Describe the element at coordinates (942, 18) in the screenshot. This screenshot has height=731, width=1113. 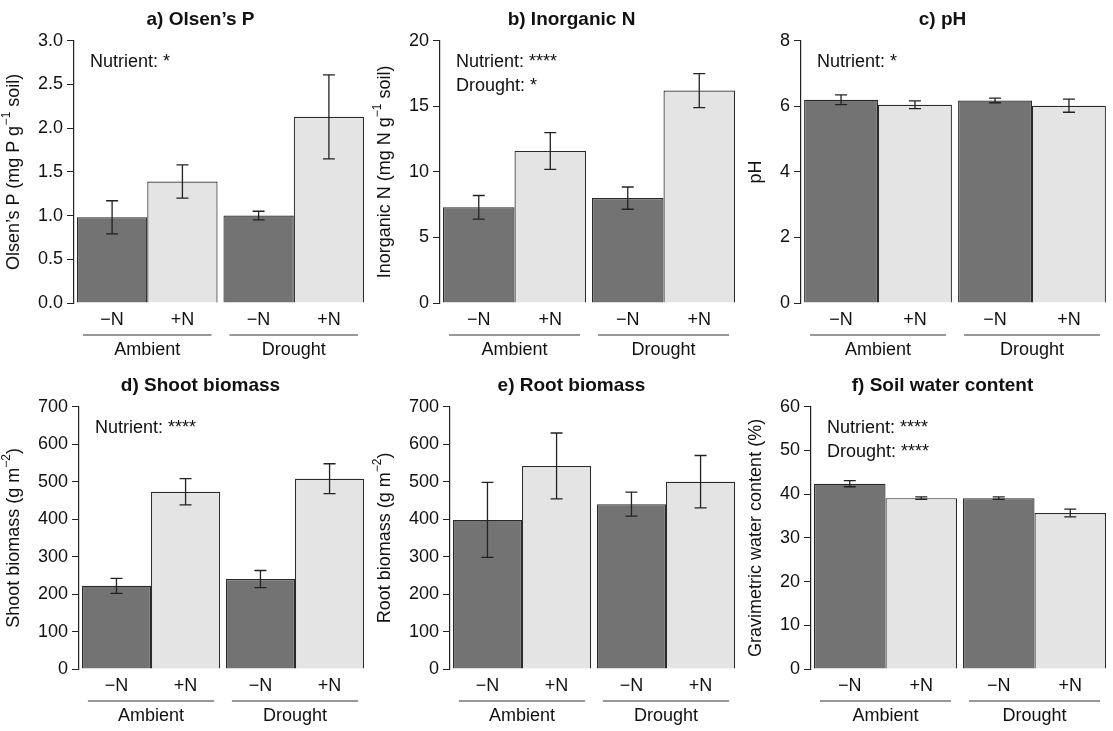
I see `chart-title: c) pH` at that location.